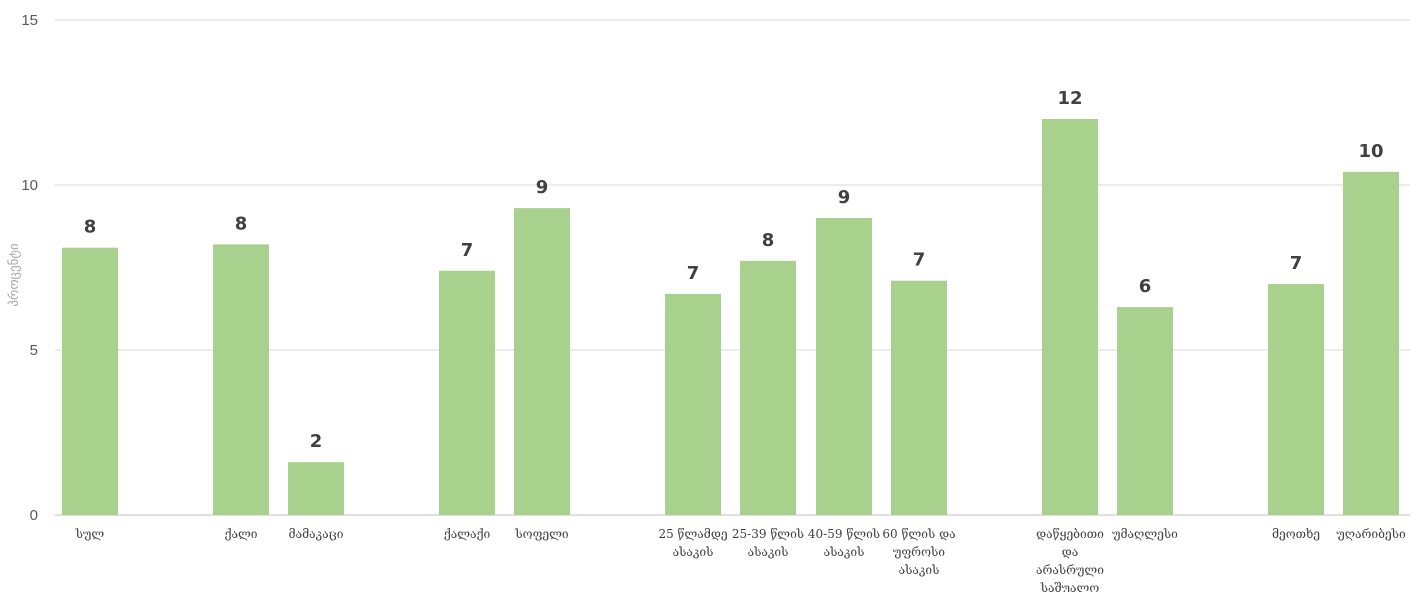  Describe the element at coordinates (29, 185) in the screenshot. I see `y-tick-label: 10` at that location.